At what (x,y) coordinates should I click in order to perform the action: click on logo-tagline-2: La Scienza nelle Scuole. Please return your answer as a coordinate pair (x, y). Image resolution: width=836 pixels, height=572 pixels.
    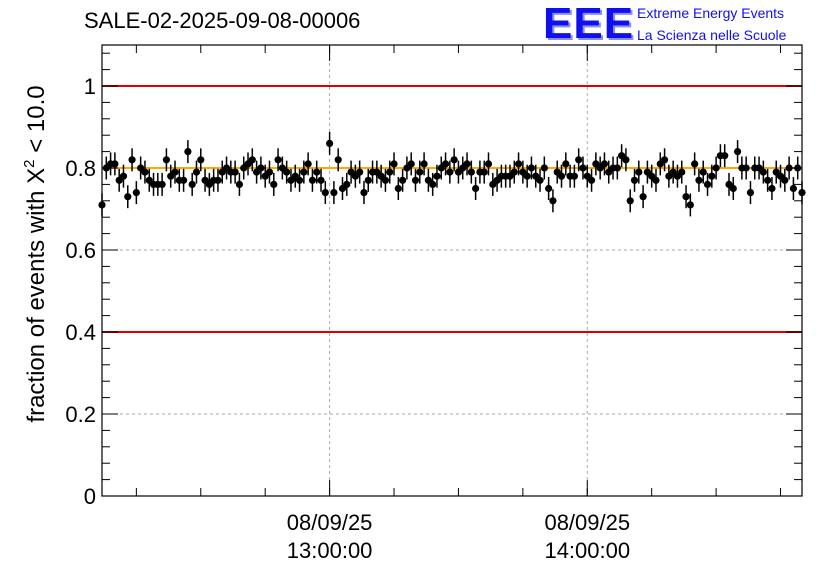
    Looking at the image, I should click on (712, 35).